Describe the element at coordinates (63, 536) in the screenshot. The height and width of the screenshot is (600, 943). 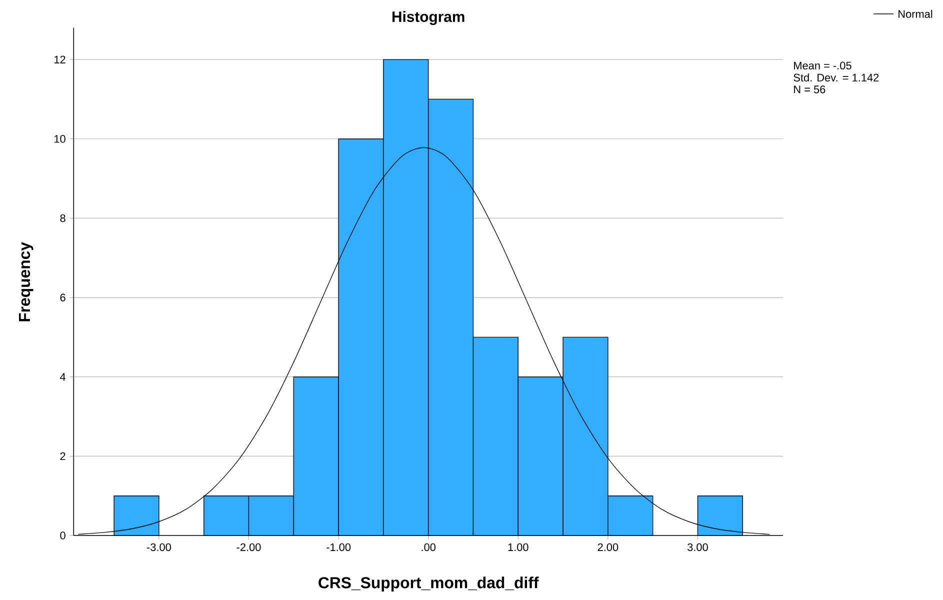
I see `y-tick-label: 0` at that location.